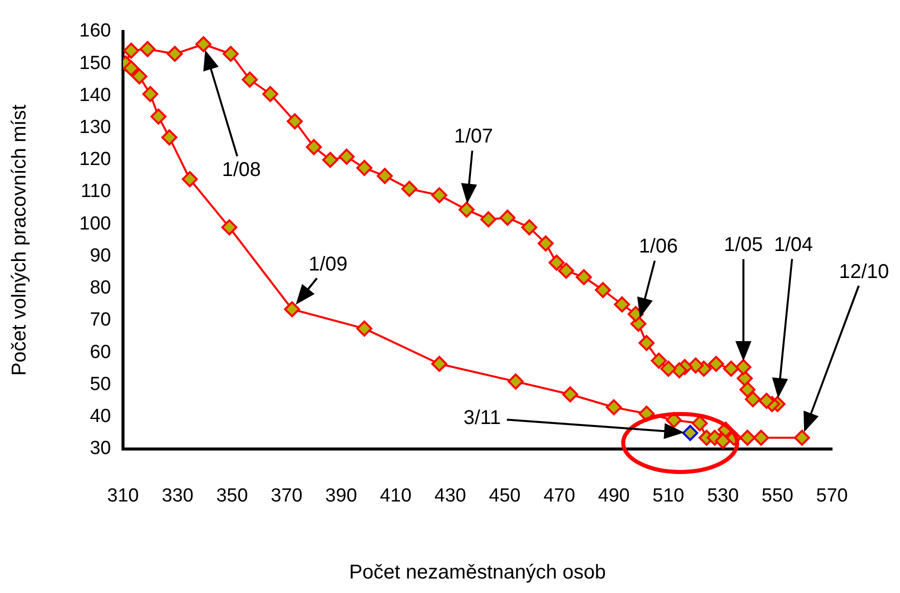  I want to click on y-tick-label: 90, so click(100, 255).